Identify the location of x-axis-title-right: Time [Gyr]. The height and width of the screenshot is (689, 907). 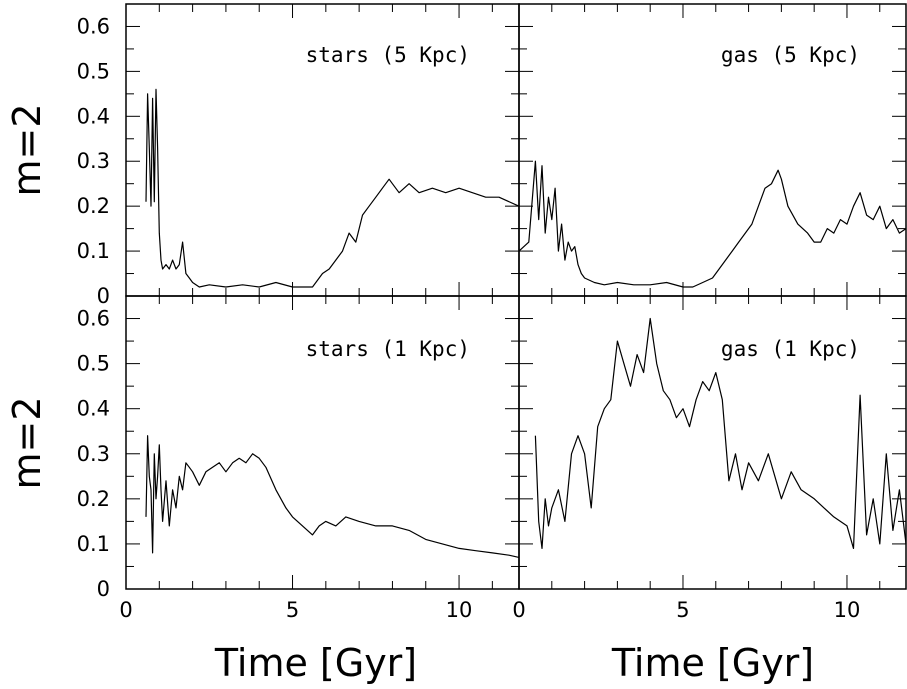
(712, 663).